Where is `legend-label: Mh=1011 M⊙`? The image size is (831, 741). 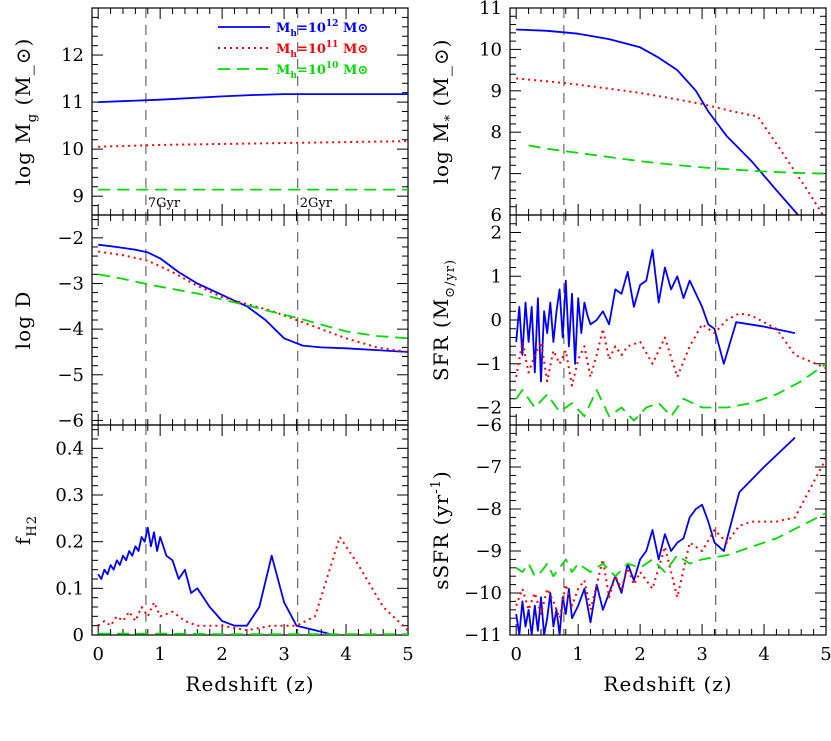 legend-label: Mh=1011 M⊙ is located at coordinates (322, 50).